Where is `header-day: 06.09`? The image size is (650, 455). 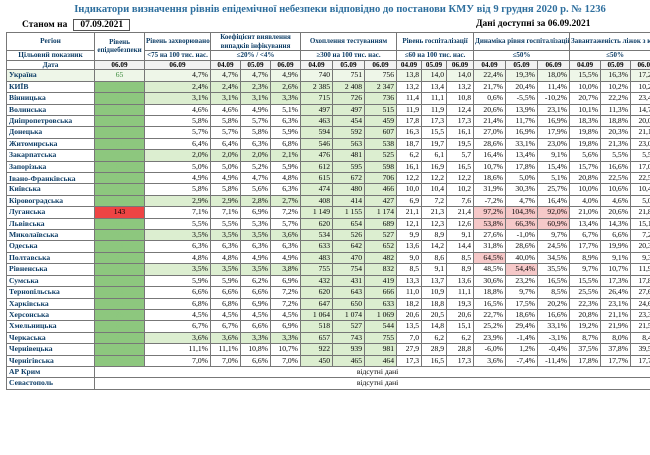
header-day: 06.09 is located at coordinates (381, 65).